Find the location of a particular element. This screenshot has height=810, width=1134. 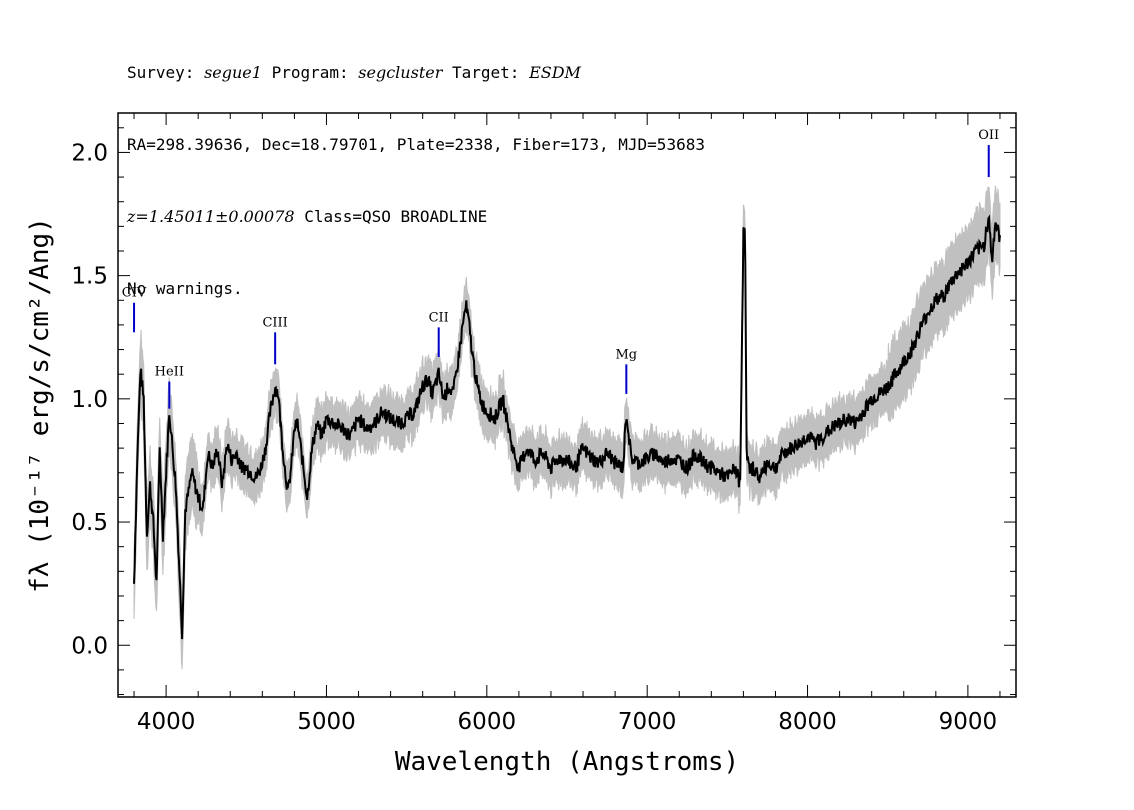

class-value: Class=QSO BROADLINE is located at coordinates (396, 216).